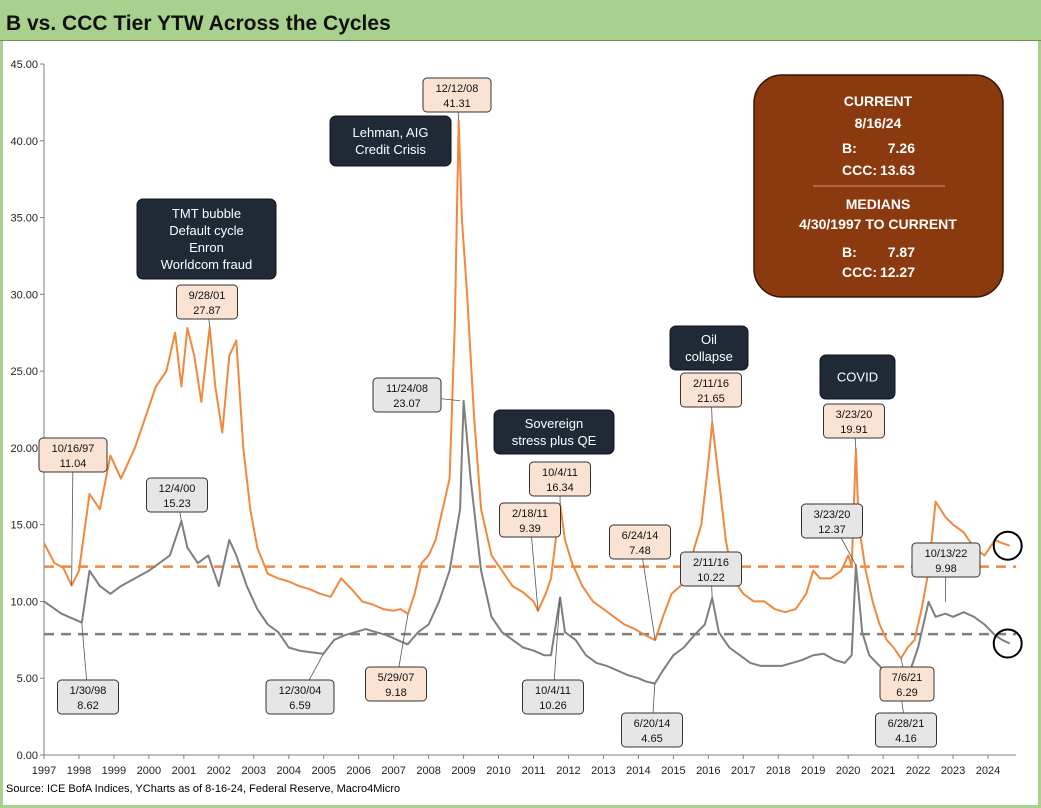 This screenshot has width=1041, height=808. What do you see at coordinates (901, 148) in the screenshot?
I see `summary-b-current: 7.26` at bounding box center [901, 148].